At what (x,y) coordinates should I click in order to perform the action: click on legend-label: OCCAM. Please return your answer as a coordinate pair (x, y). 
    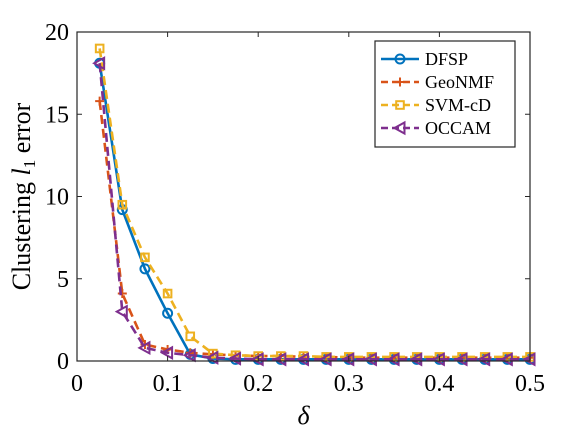
    Looking at the image, I should click on (458, 128).